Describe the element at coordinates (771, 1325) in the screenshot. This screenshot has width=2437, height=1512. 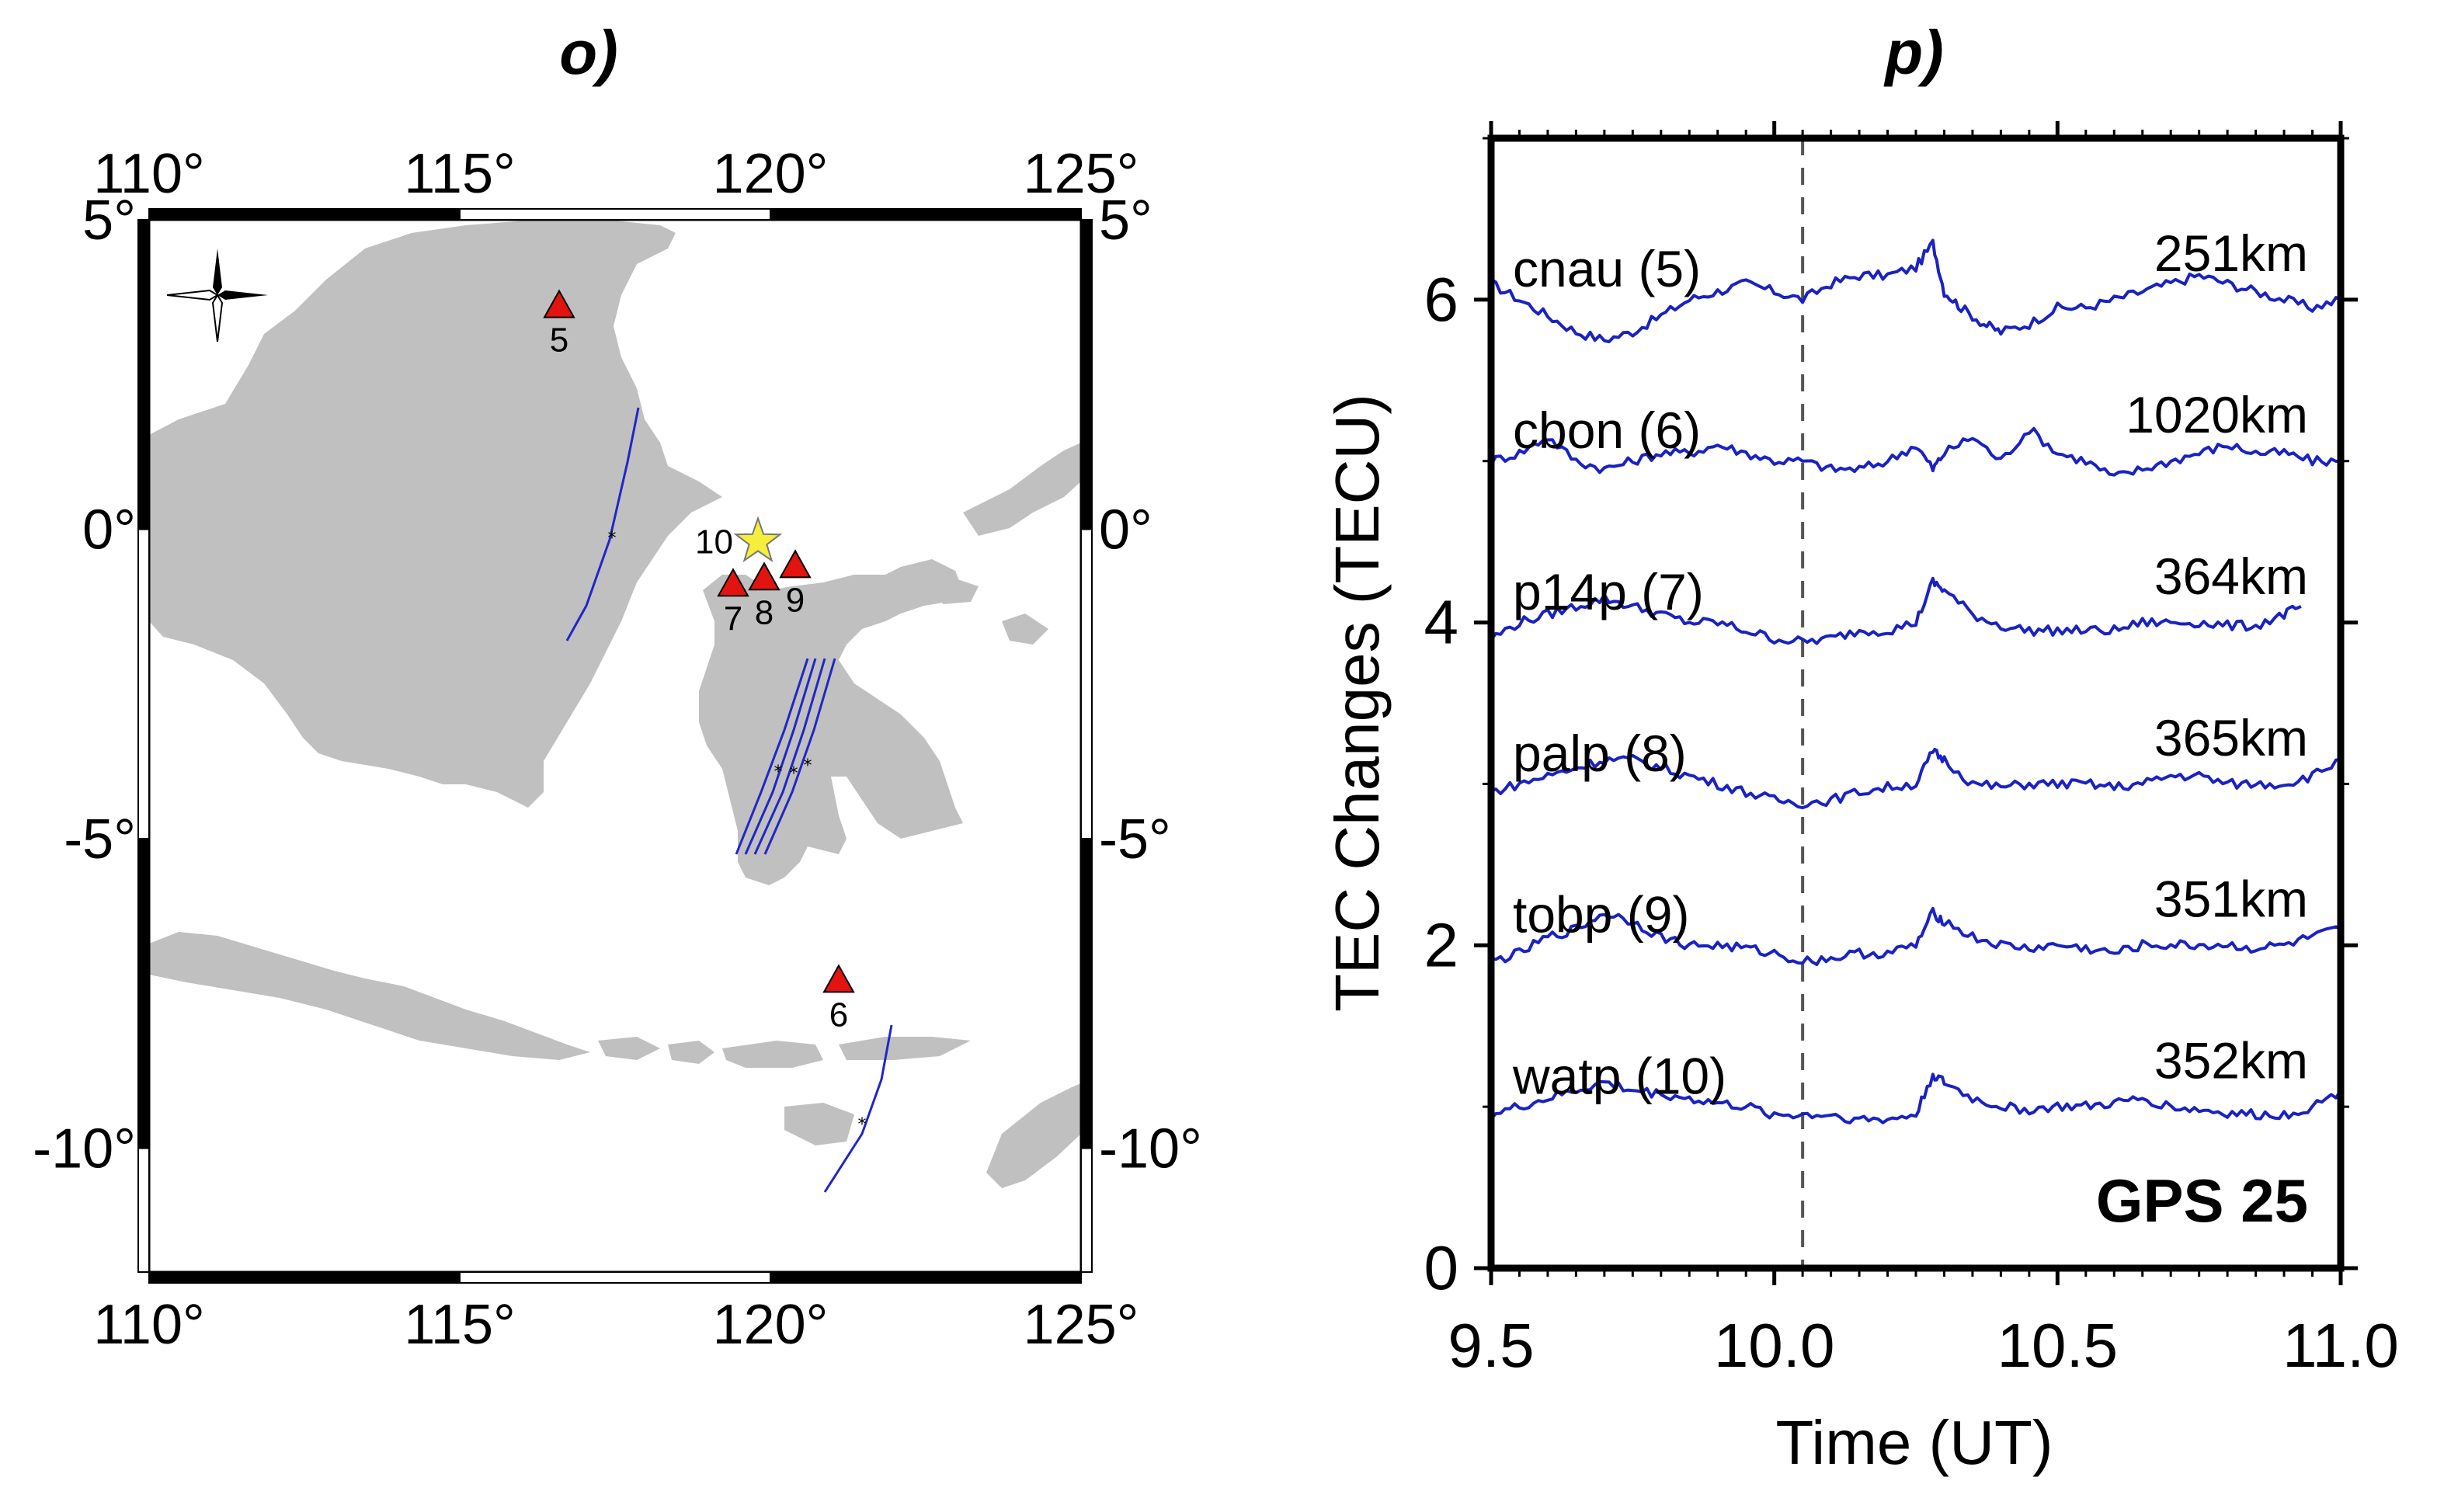
I see `lon-tick-bottom: 120°` at that location.